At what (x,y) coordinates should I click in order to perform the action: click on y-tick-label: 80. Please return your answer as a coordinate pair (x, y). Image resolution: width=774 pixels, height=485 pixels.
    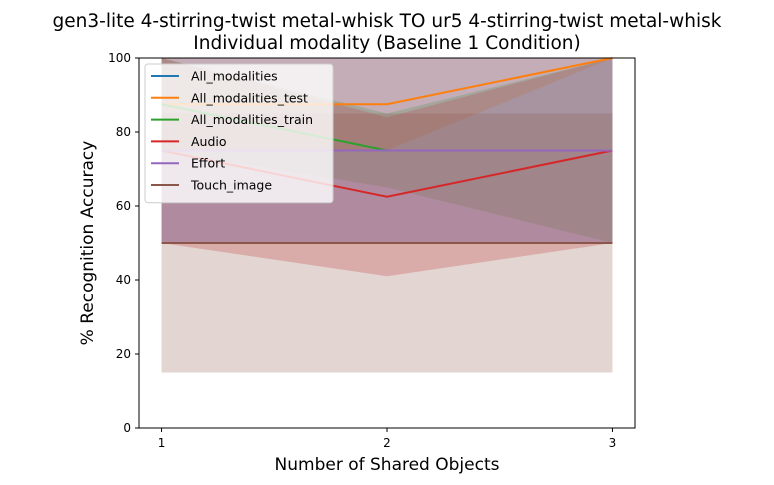
    Looking at the image, I should click on (123, 132).